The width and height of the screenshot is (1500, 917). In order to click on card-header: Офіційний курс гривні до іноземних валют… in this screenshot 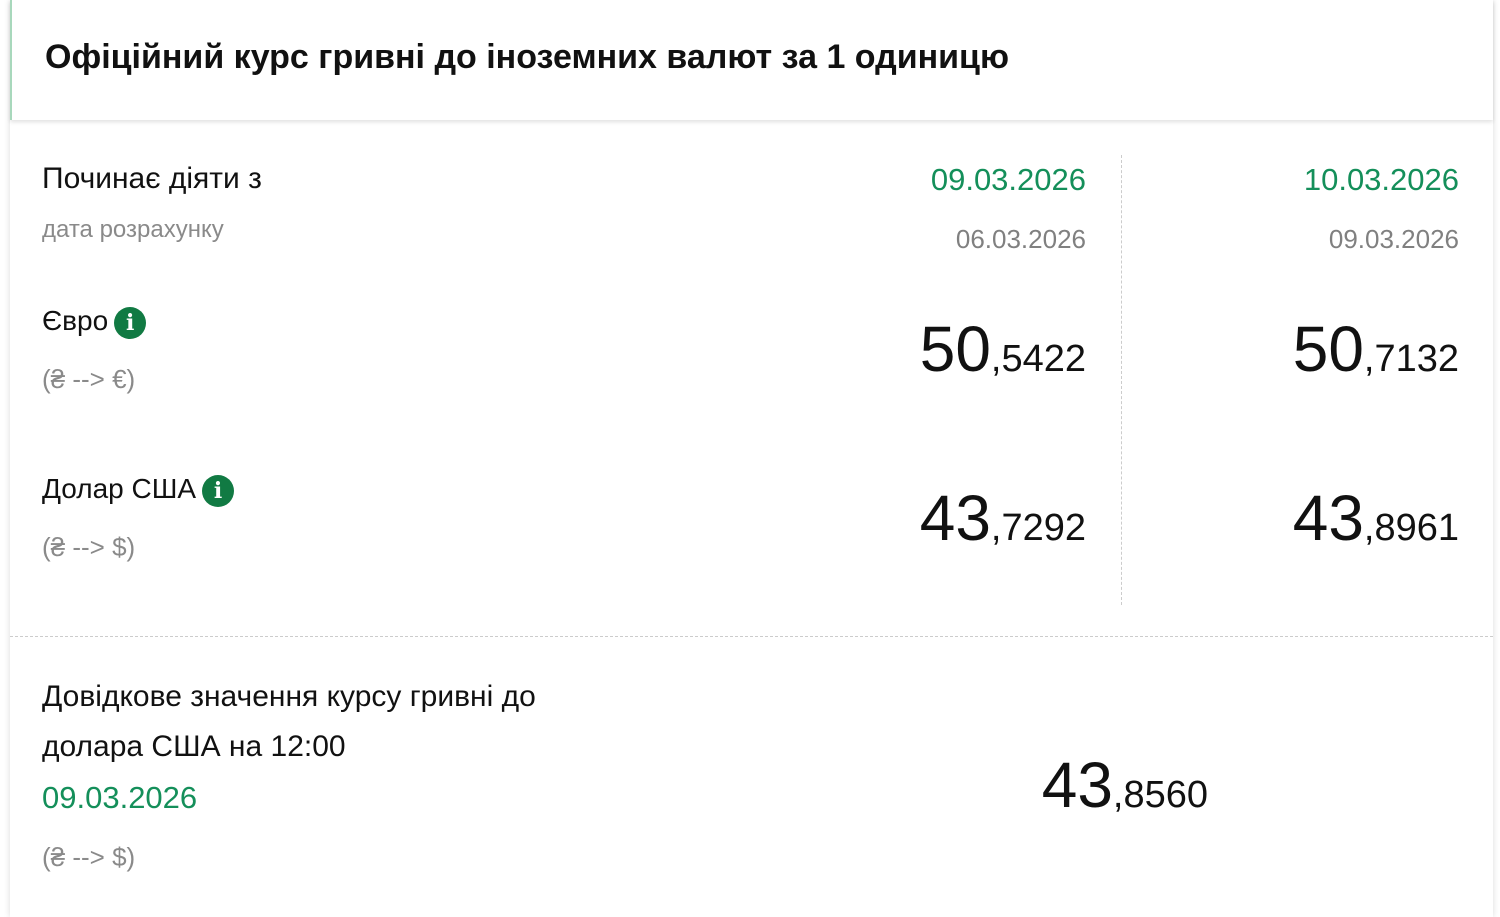, I will do `click(751, 60)`.